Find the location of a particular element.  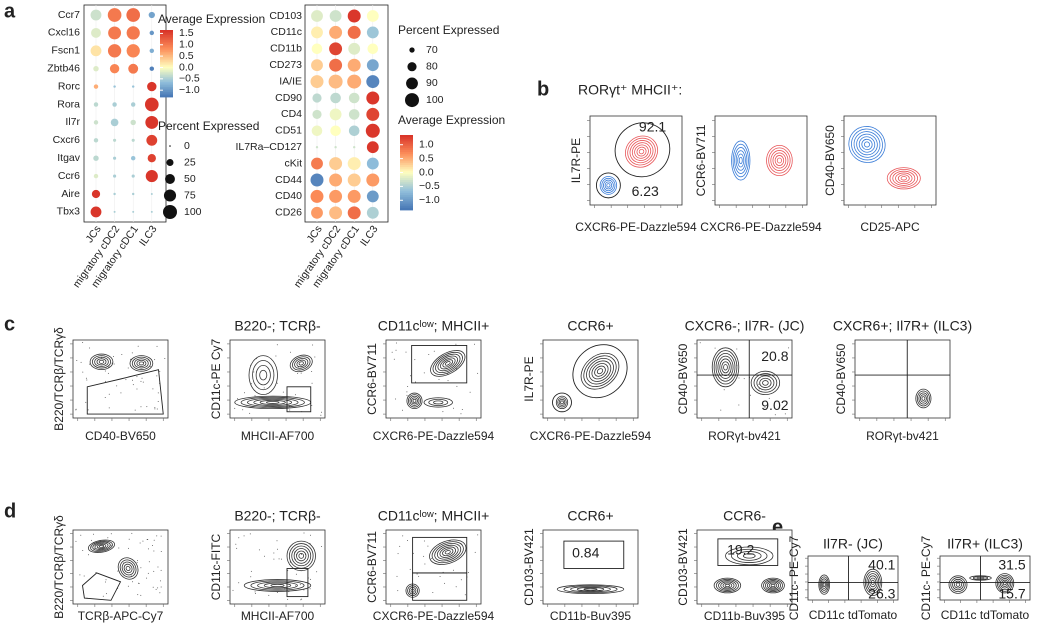

y-axis-label: CD103-BV421 is located at coordinates (683, 567).